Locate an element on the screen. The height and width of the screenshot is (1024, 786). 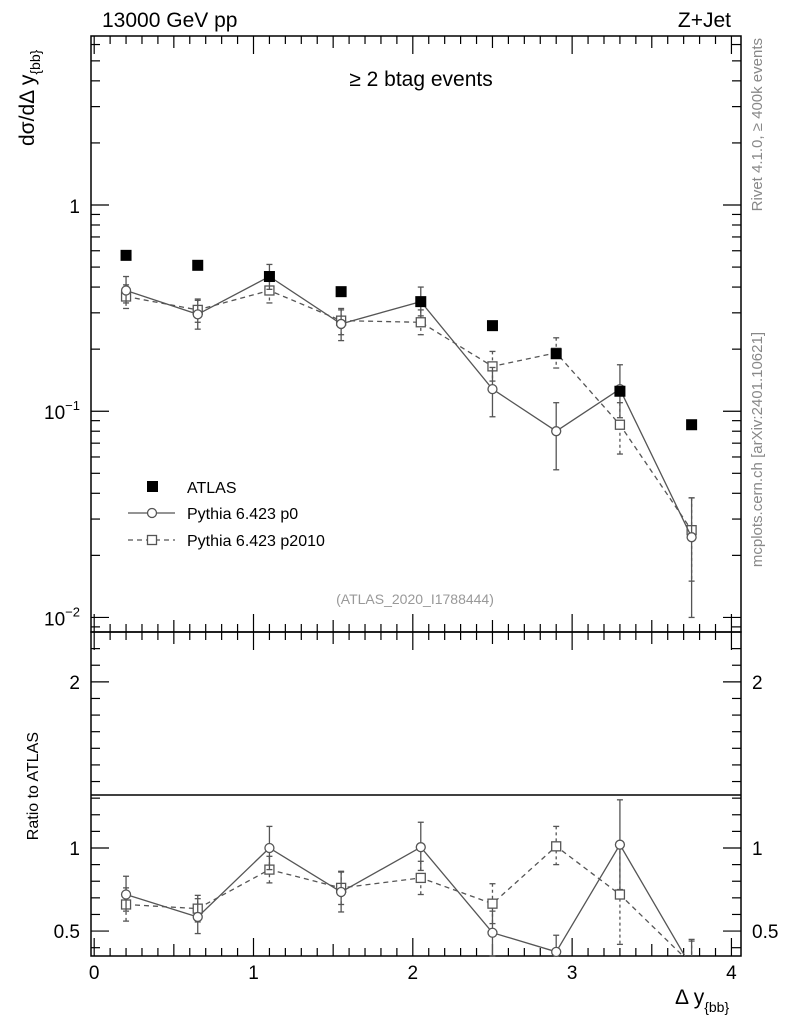
side-label-top: Rivet 4.1.0, ≥ 400k events is located at coordinates (757, 124).